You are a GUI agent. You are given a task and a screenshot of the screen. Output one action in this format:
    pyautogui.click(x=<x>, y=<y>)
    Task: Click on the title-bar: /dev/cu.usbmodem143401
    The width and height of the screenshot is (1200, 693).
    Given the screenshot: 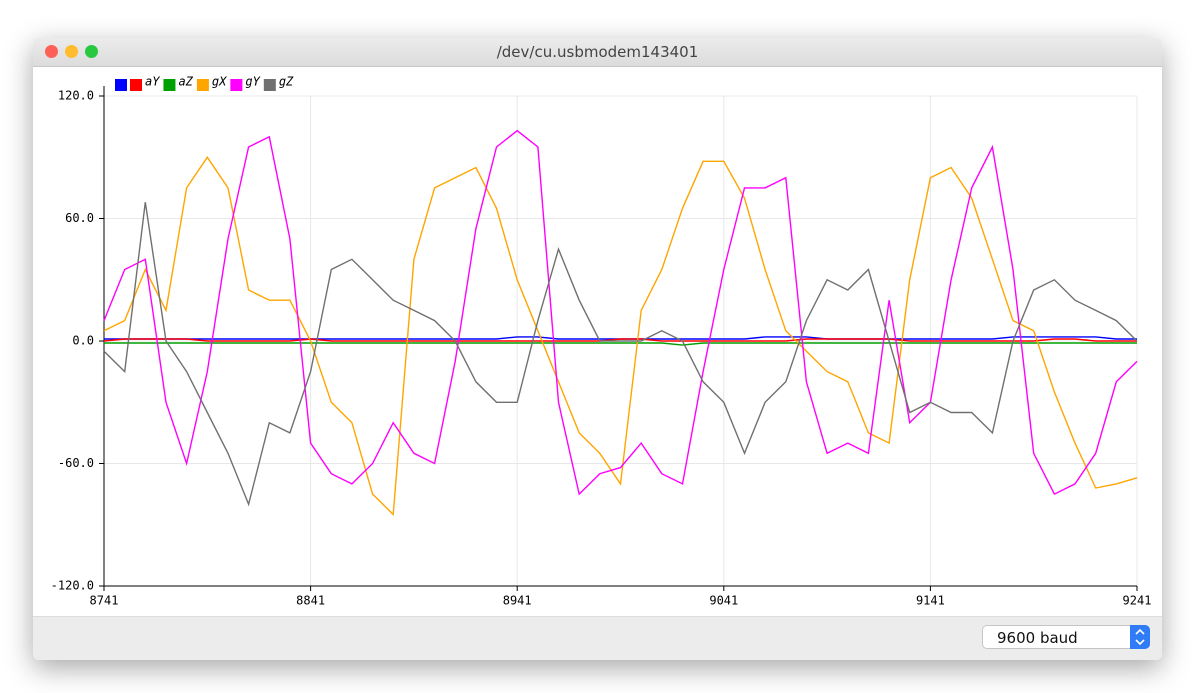 What is the action you would take?
    pyautogui.click(x=597, y=52)
    